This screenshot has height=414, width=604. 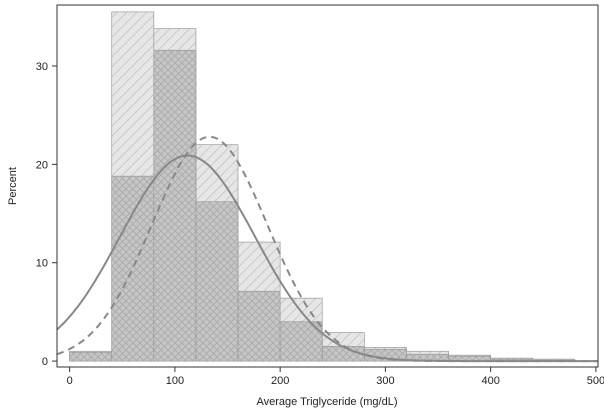 What do you see at coordinates (280, 381) in the screenshot?
I see `x-tick-label: 200` at bounding box center [280, 381].